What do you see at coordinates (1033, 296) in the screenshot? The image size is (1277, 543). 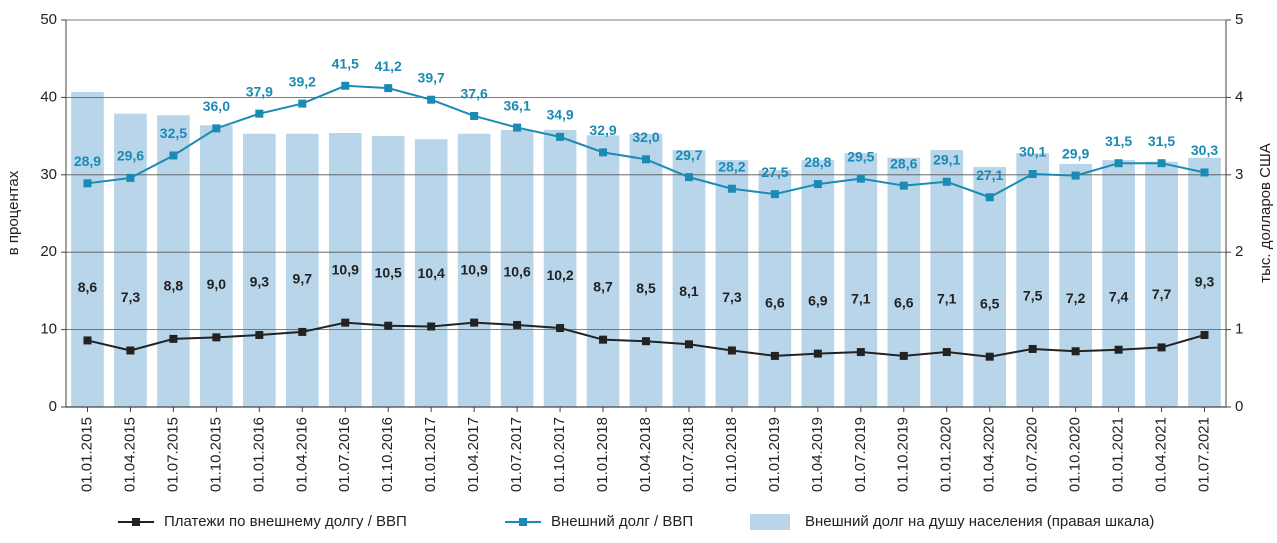 I see `value-label: 7,5` at bounding box center [1033, 296].